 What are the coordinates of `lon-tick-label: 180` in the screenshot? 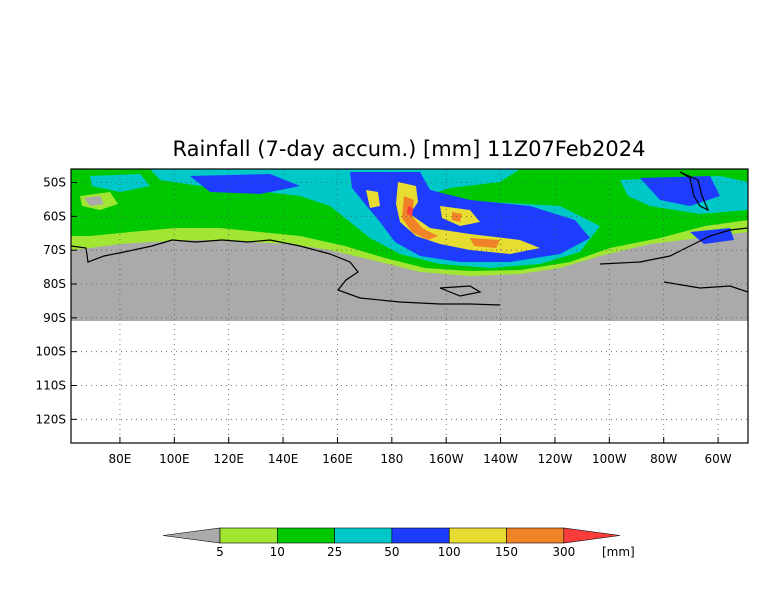 It's located at (391, 459).